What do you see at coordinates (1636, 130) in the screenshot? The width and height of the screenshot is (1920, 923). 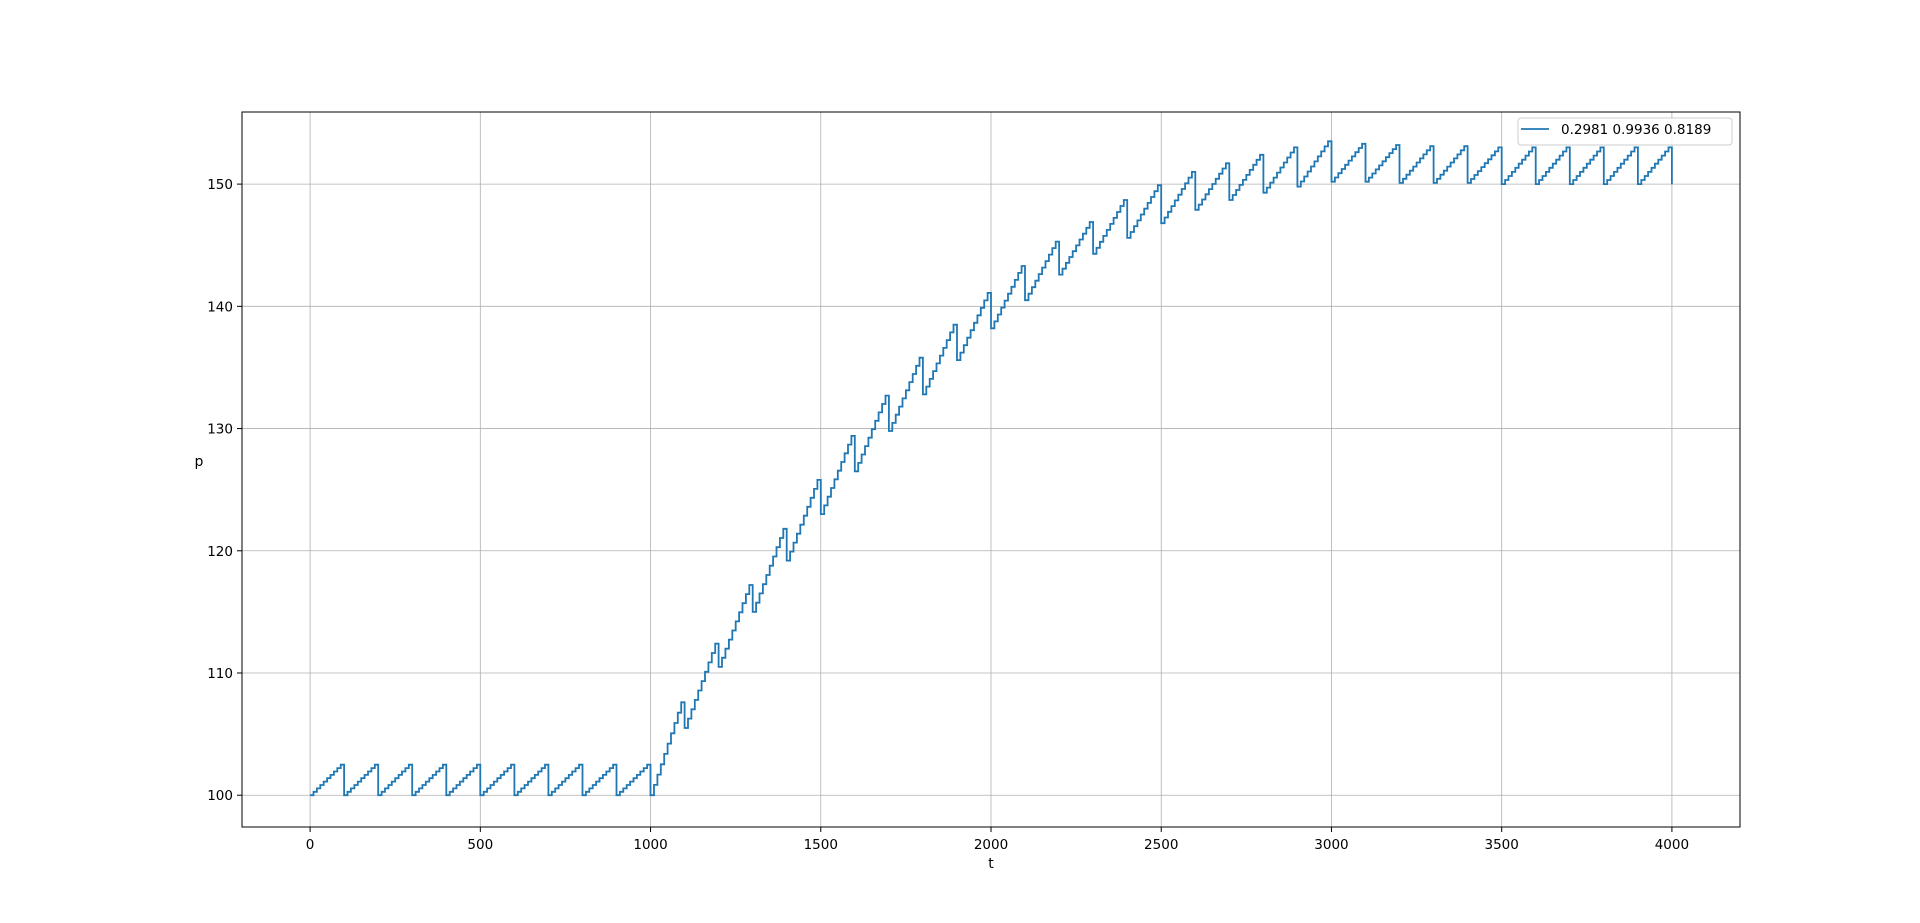 I see `legend-entry-label: 0.2981 0.9936 0.8189` at bounding box center [1636, 130].